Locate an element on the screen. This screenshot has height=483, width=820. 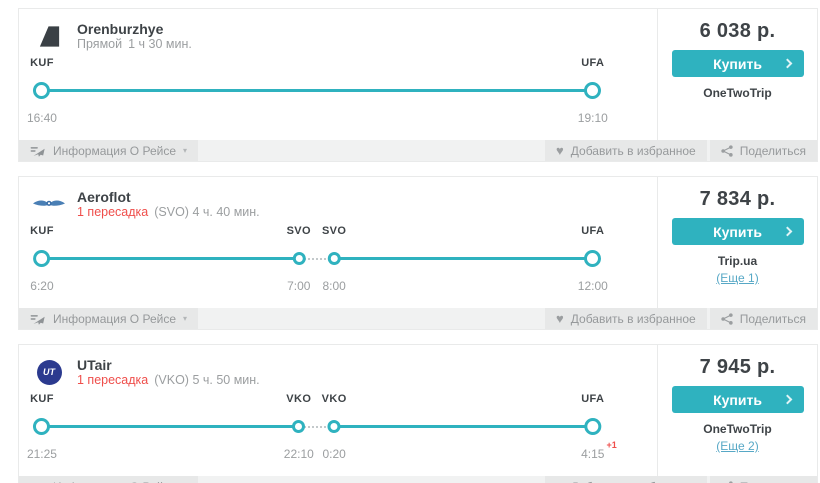
flight-summary: Прямой 1 ч 30 мин. is located at coordinates (134, 43).